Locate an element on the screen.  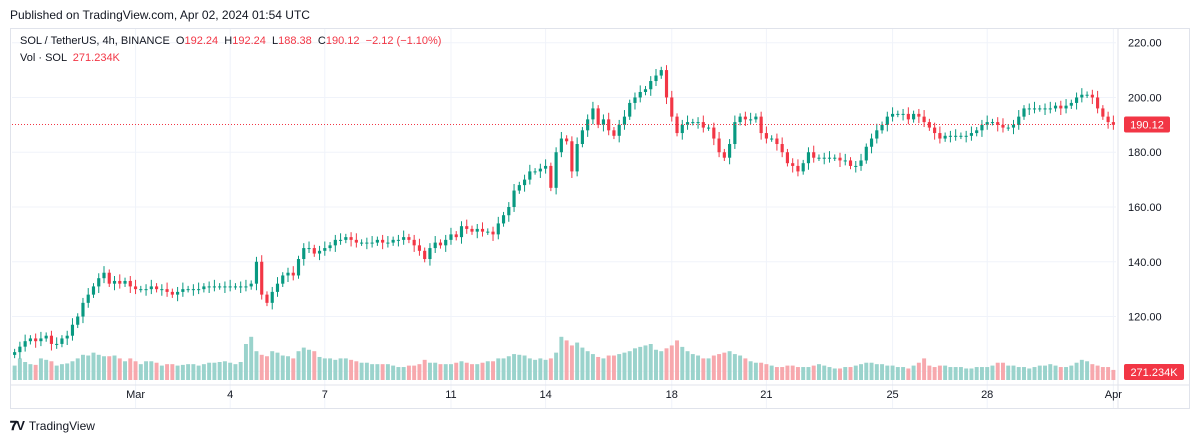
change-value: −2.12 (−1.10%) is located at coordinates (403, 41).